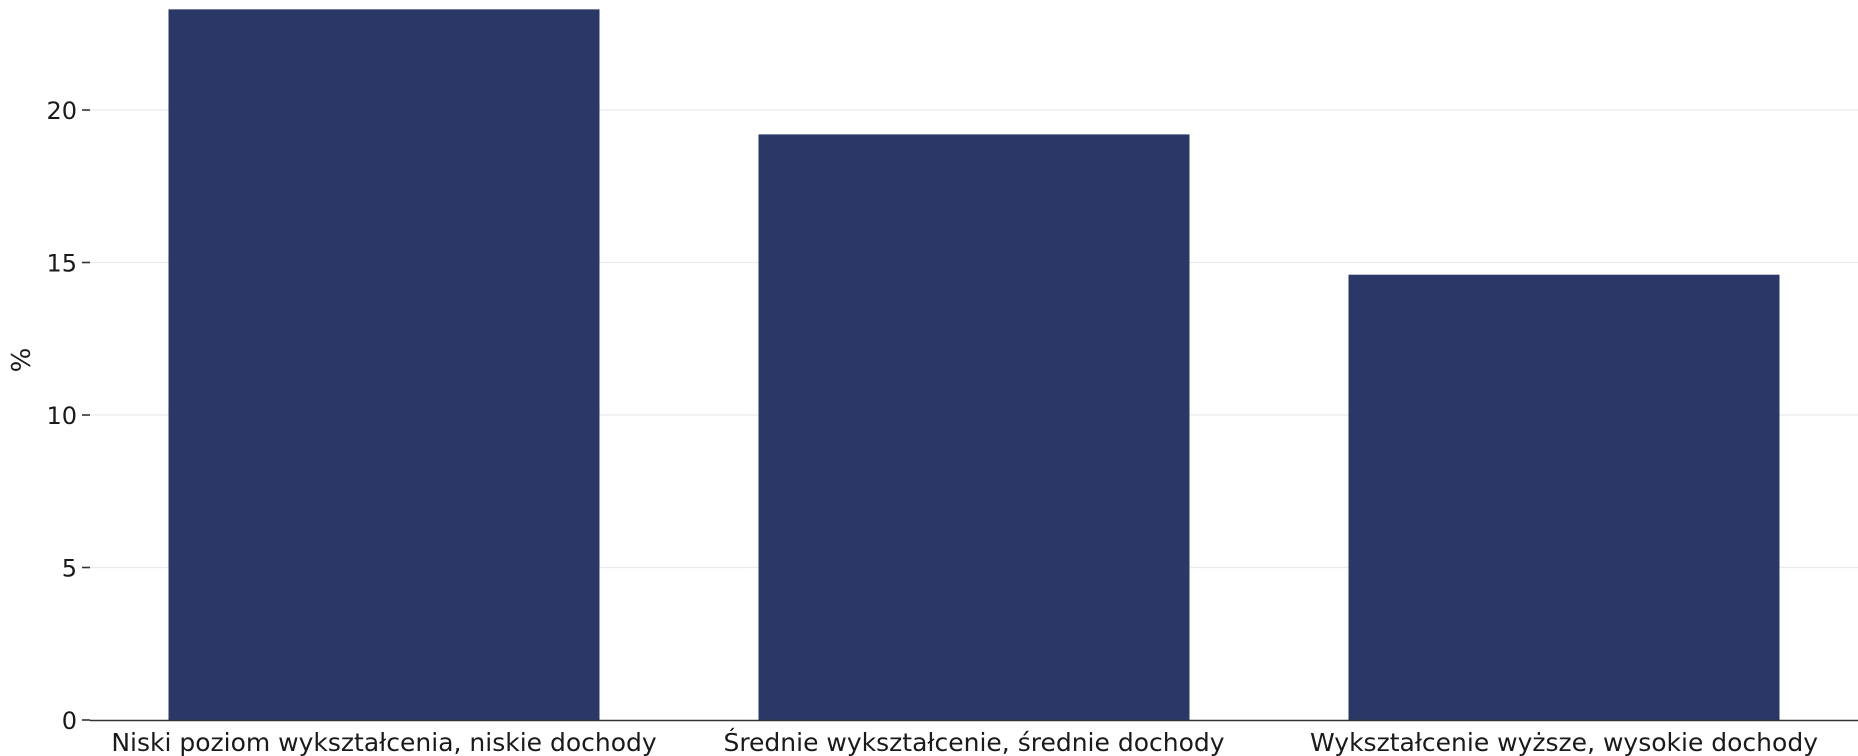 This screenshot has width=1858, height=756. What do you see at coordinates (69, 569) in the screenshot?
I see `y-tick-label: 5` at bounding box center [69, 569].